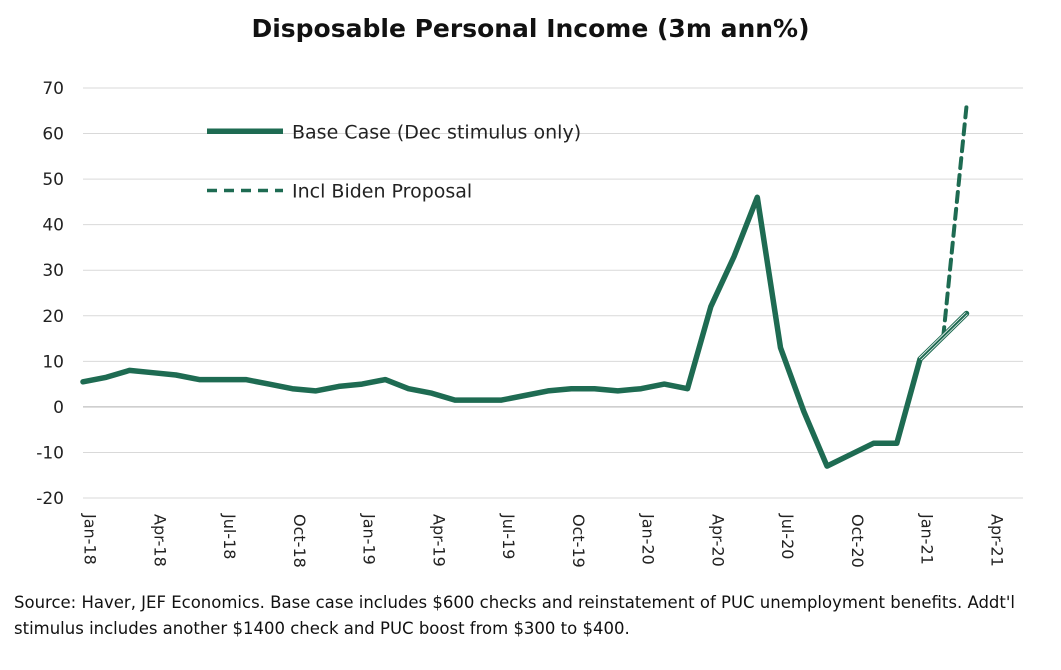 This screenshot has height=670, width=1061. What do you see at coordinates (508, 536) in the screenshot?
I see `x-tick-label: Jul-19` at bounding box center [508, 536].